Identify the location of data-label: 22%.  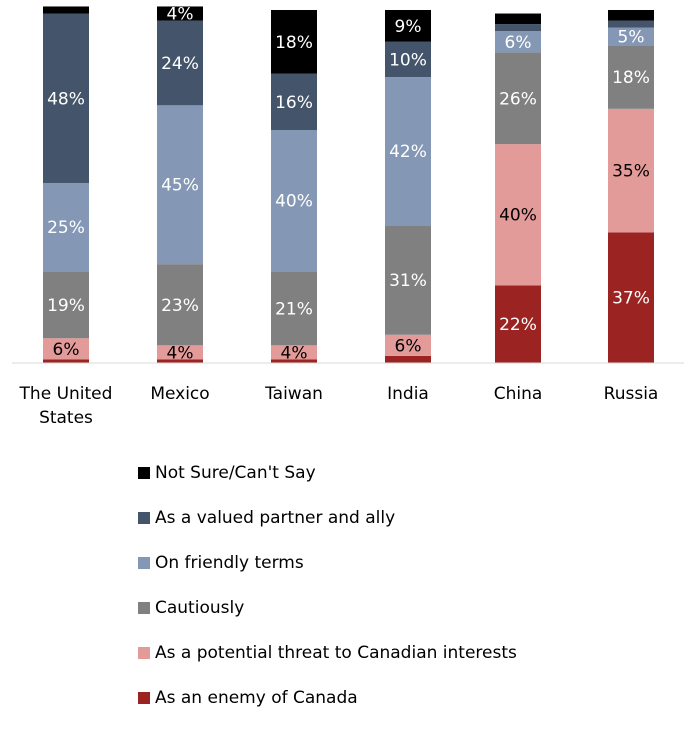
(518, 325).